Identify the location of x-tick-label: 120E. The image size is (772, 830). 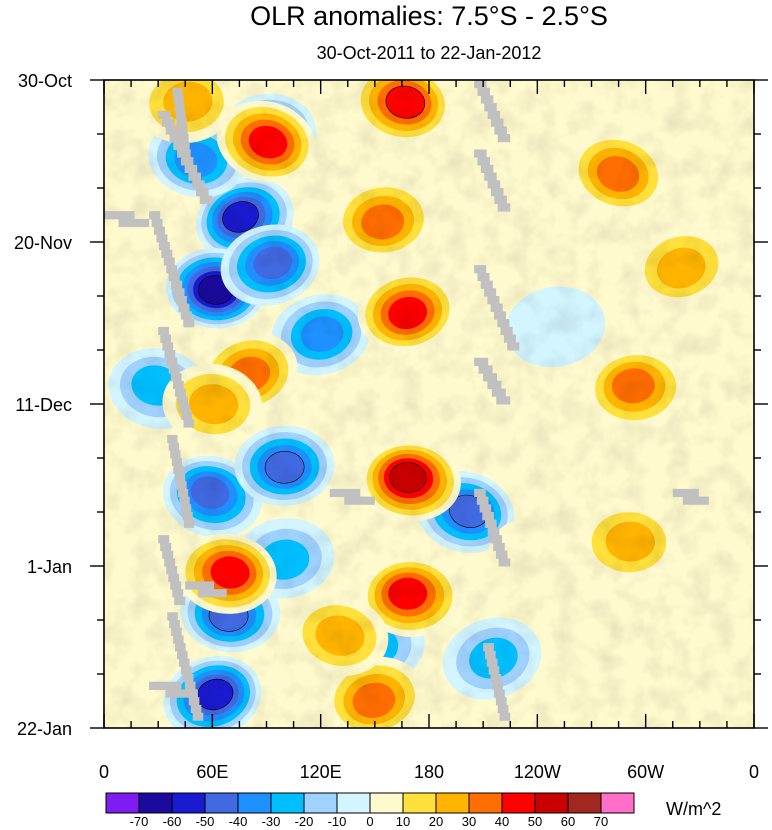
(321, 772).